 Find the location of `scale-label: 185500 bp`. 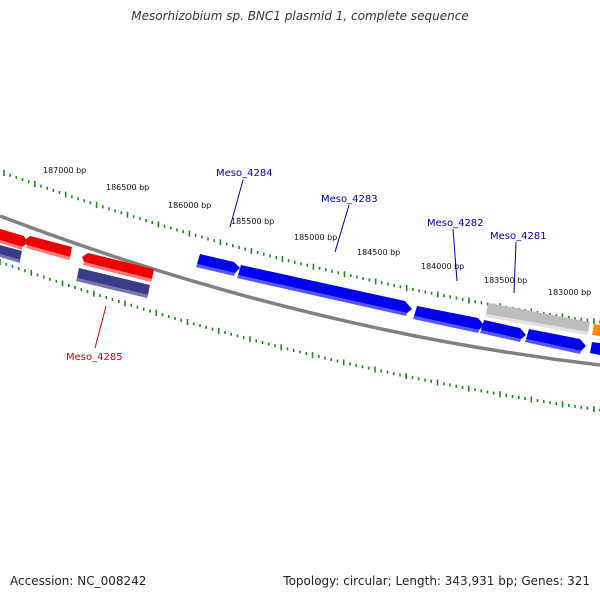

scale-label: 185500 bp is located at coordinates (252, 221).